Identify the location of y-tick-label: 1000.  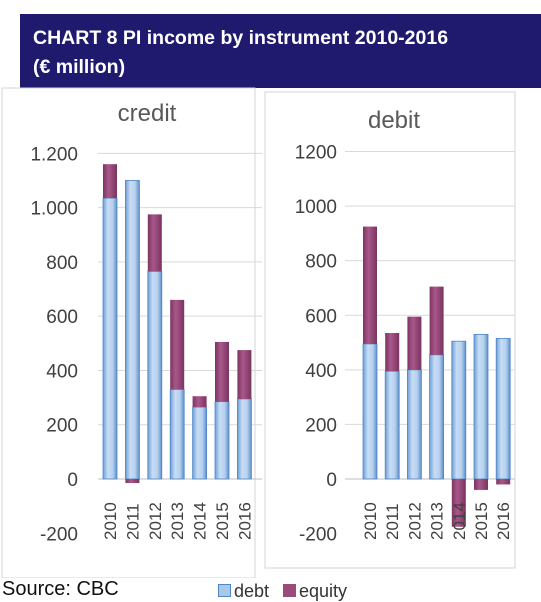
(316, 207).